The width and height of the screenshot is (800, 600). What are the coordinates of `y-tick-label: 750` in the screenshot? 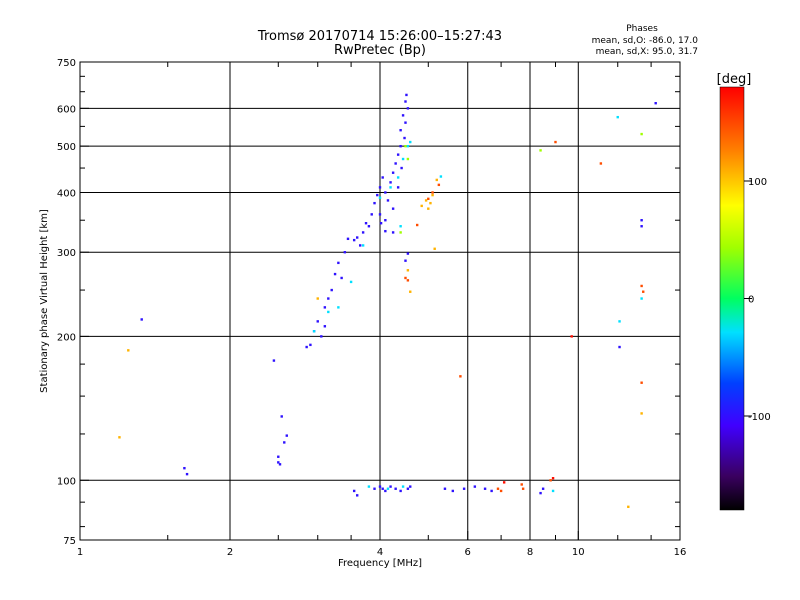 It's located at (66, 63).